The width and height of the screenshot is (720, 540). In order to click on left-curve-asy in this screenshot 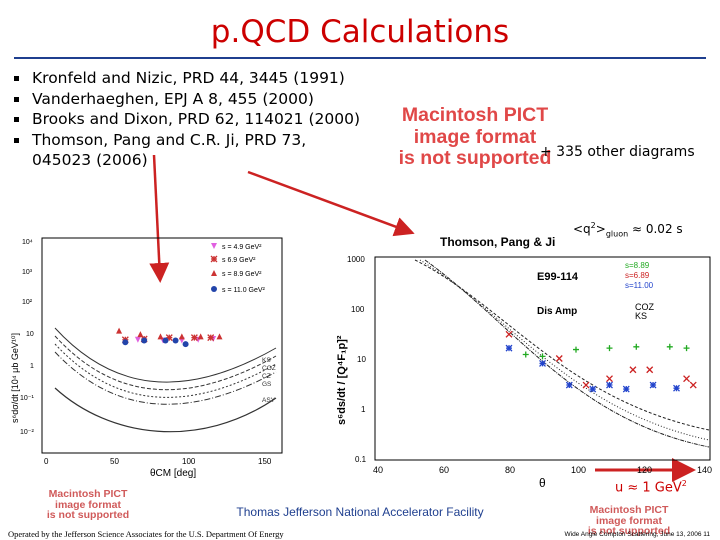, I will do `click(165, 410)`.